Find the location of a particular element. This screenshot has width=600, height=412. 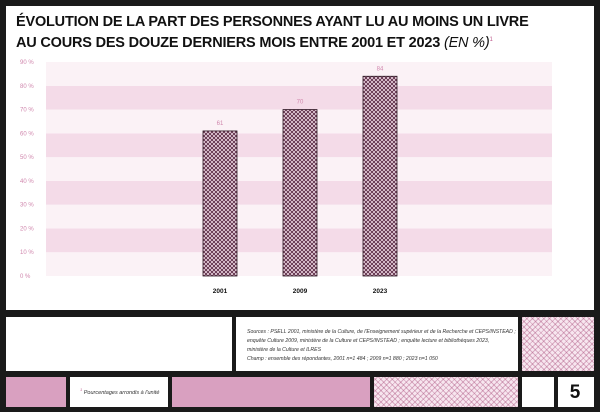

y-axis-ticks: 0 % 10 % 20 % 30 % 40 % 50 % 60 % 70 % 80 % 90 % is located at coordinates (27, 170).